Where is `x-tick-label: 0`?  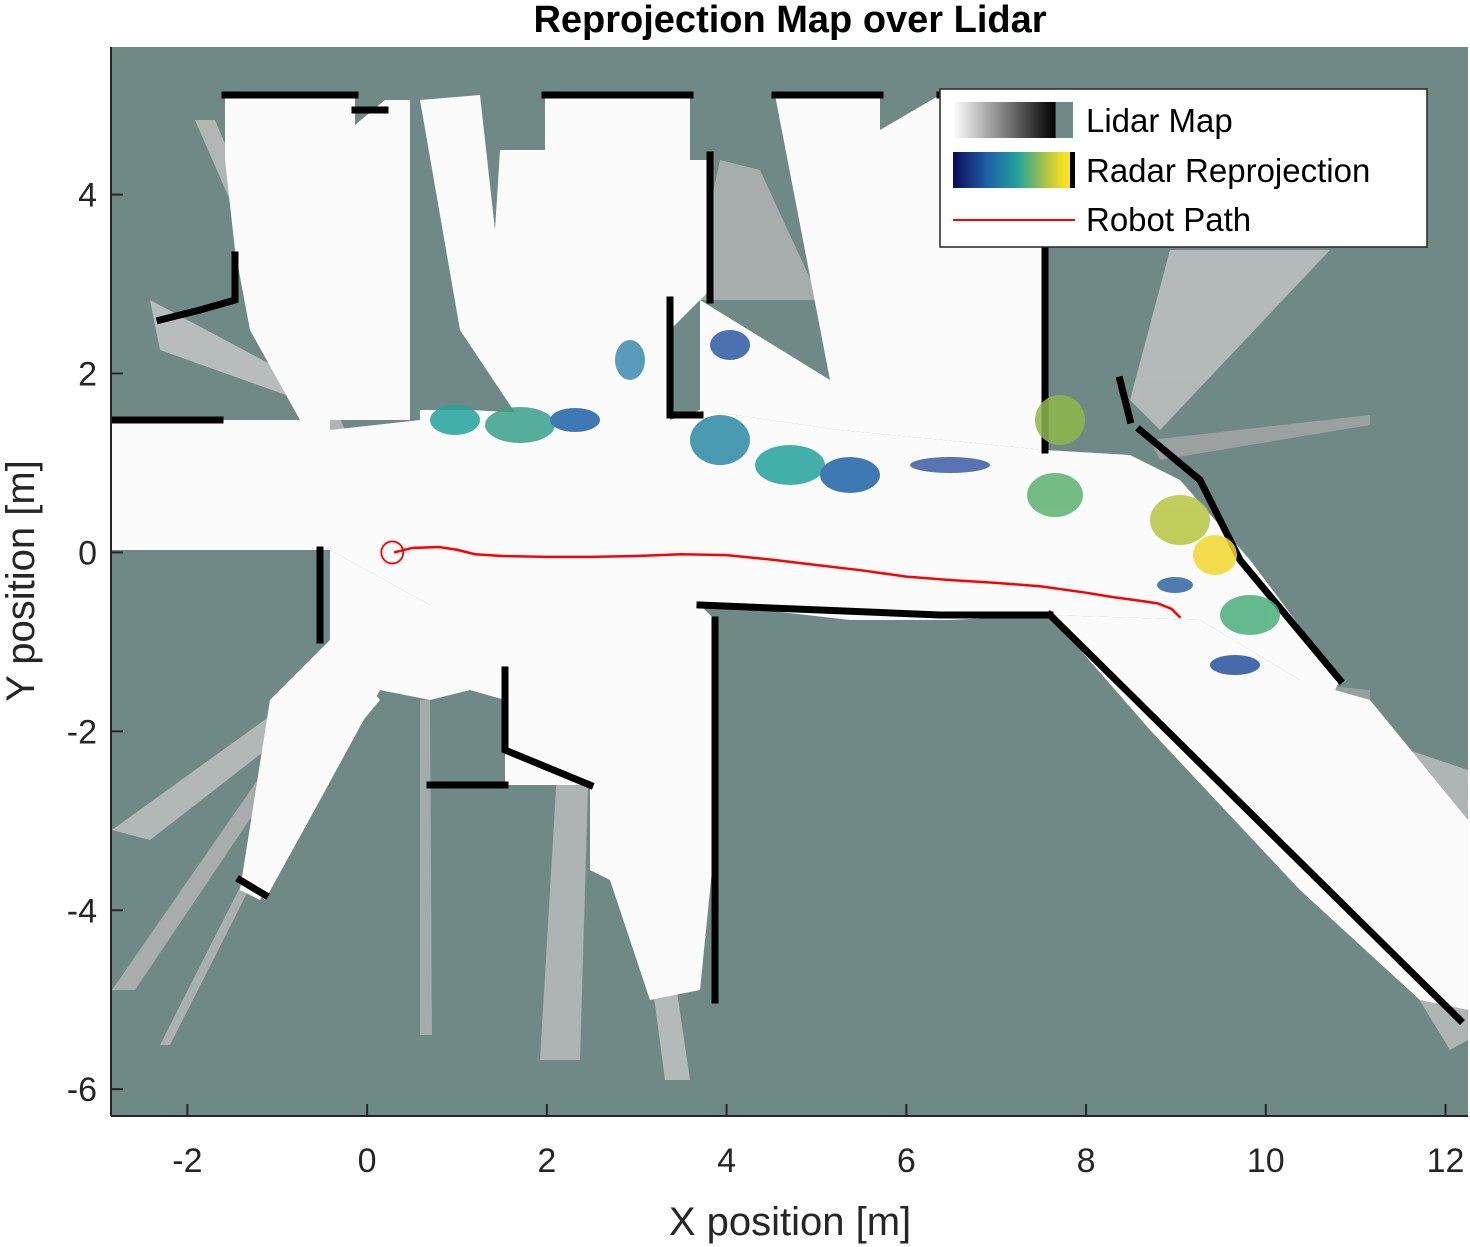
x-tick-label: 0 is located at coordinates (367, 1161).